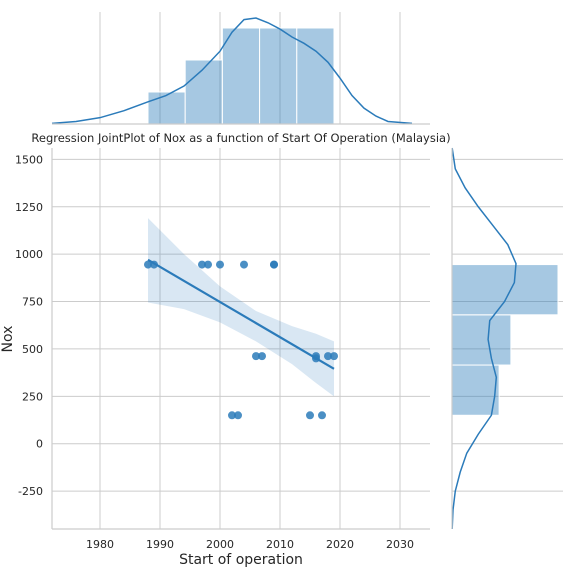 This screenshot has width=576, height=576. I want to click on marginal-x-axes, so click(240, 68).